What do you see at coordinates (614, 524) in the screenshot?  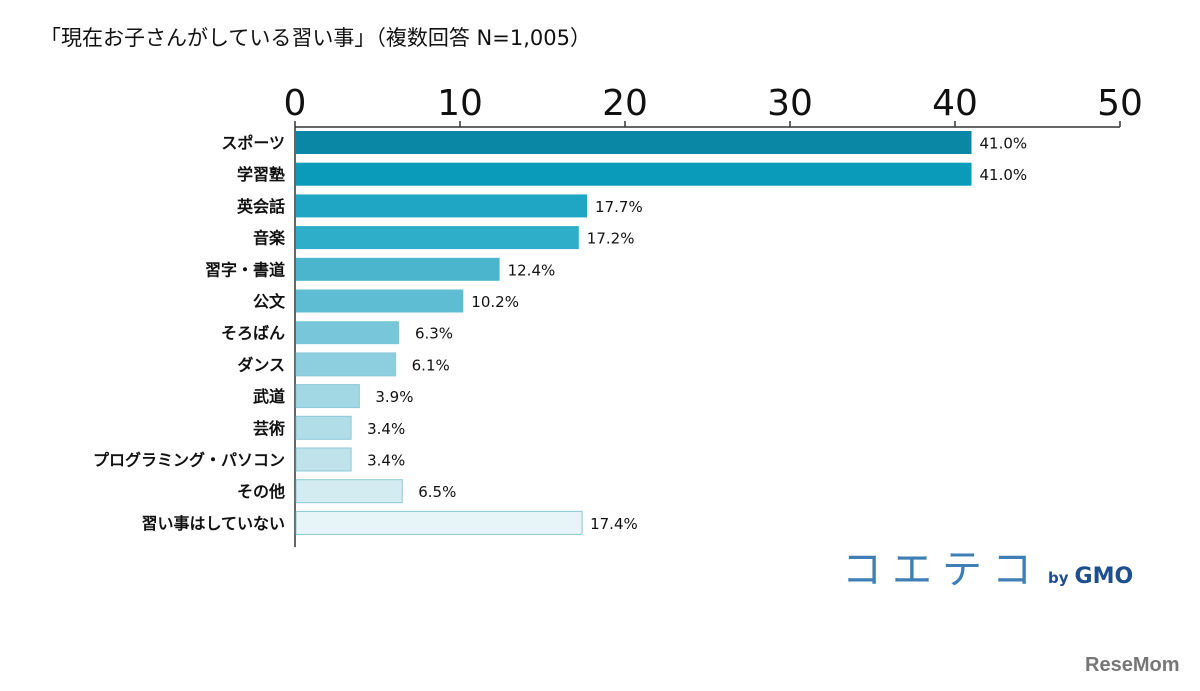 I see `data-label: 17.4%` at bounding box center [614, 524].